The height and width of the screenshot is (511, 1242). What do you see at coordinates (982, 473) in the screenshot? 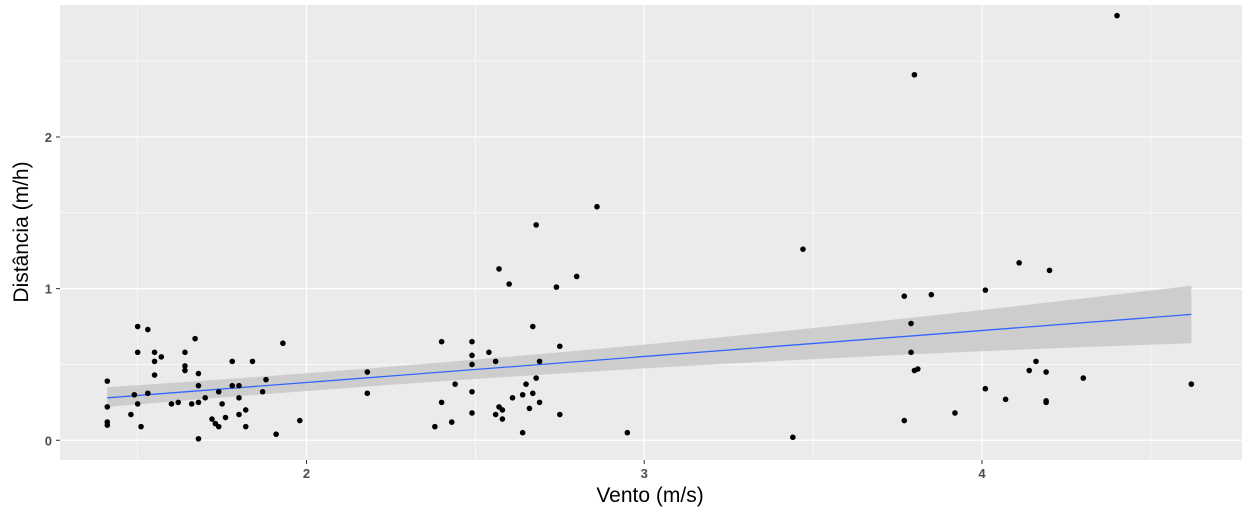
I see `x-tick-label: 4` at bounding box center [982, 473].